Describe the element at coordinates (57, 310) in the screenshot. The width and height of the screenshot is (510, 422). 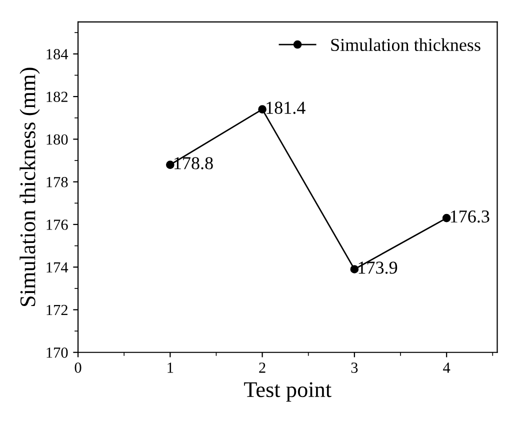
I see `y-tick-label: 172` at that location.